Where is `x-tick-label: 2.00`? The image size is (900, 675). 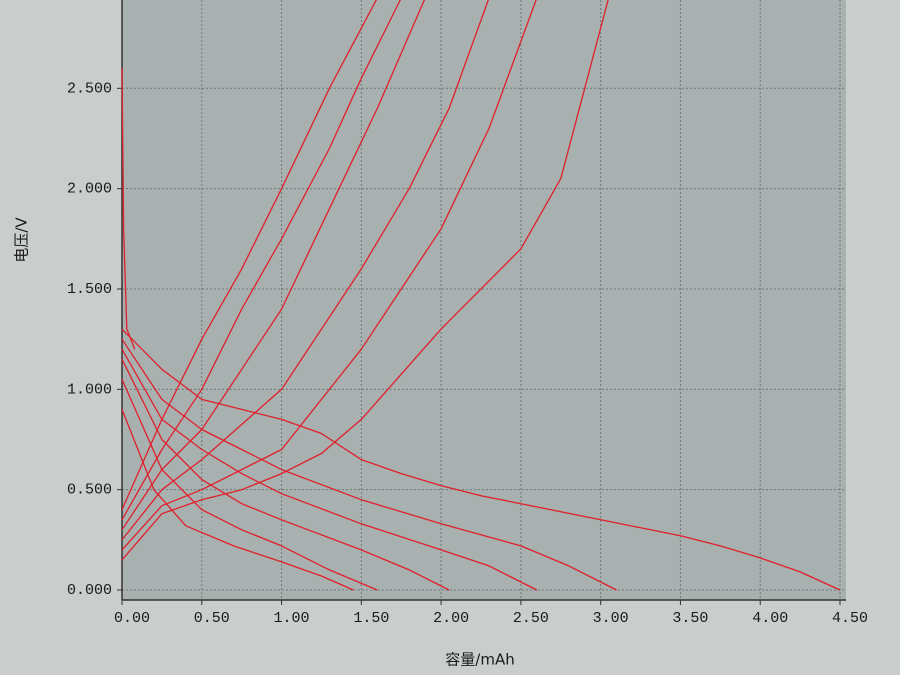
x-tick-label: 2.00 is located at coordinates (451, 618).